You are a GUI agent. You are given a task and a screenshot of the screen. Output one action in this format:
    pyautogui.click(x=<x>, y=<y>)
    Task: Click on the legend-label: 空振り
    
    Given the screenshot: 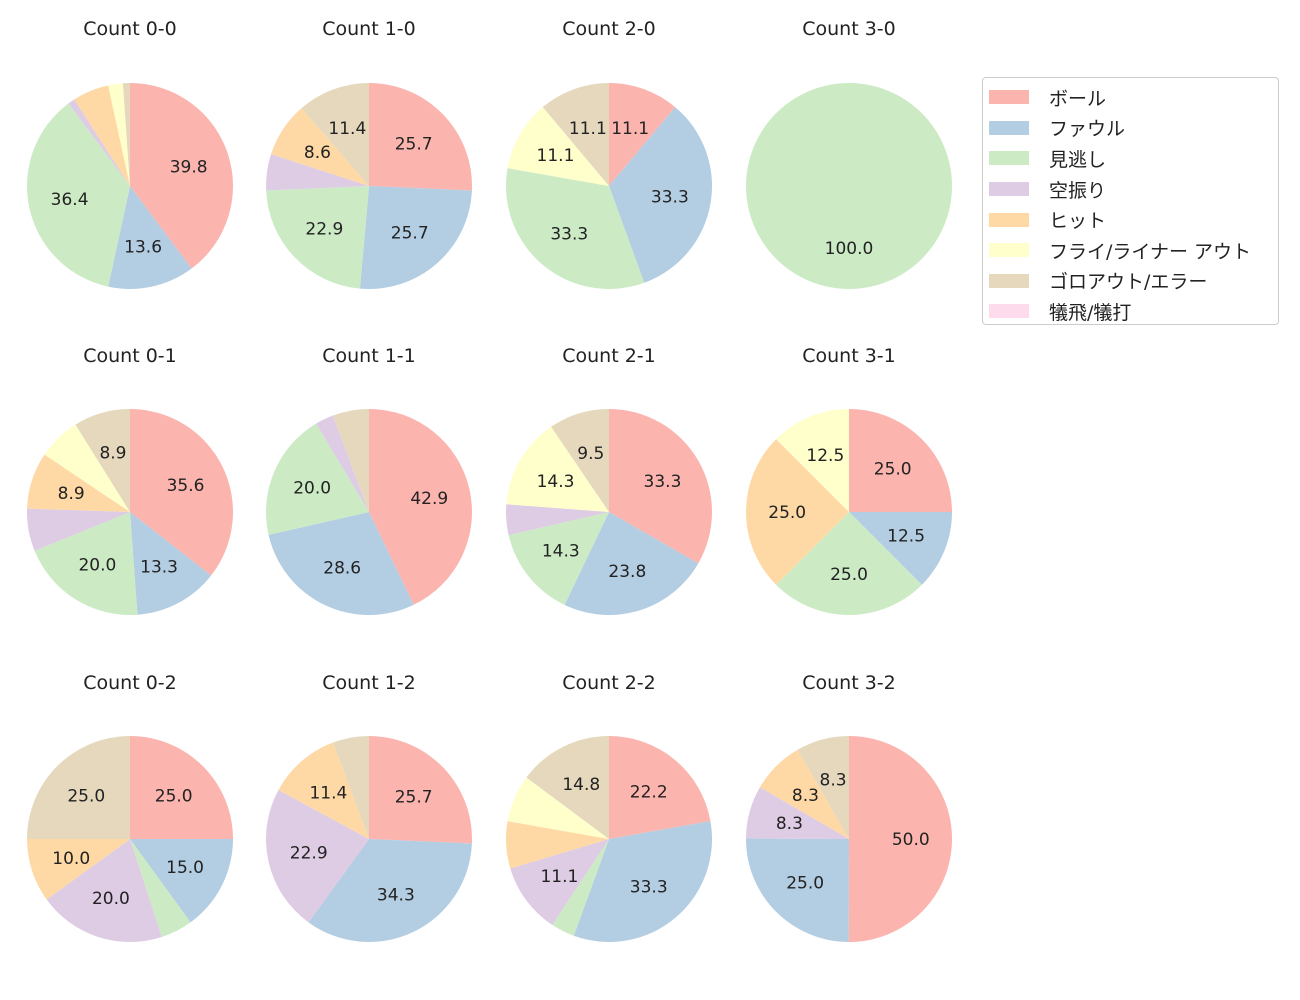 What is the action you would take?
    pyautogui.click(x=1078, y=190)
    